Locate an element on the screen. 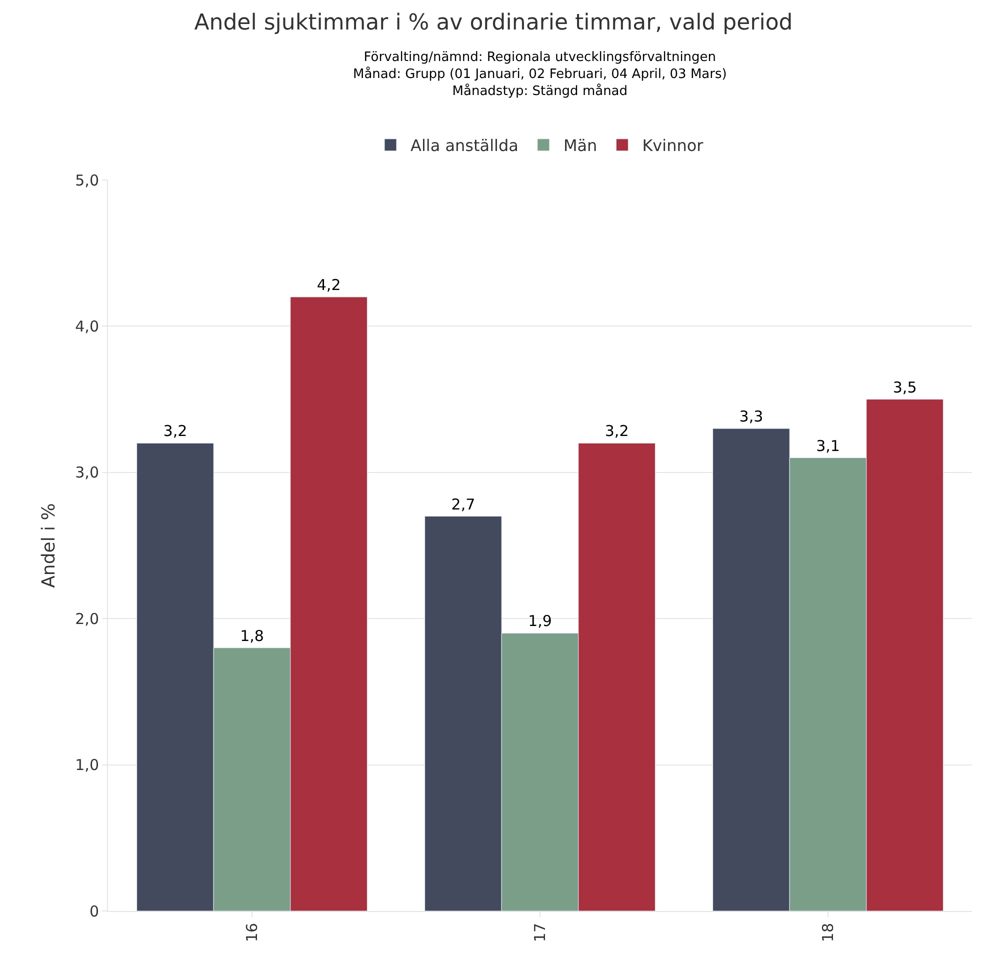 This screenshot has height=956, width=987. data-label: 3,3 is located at coordinates (751, 417).